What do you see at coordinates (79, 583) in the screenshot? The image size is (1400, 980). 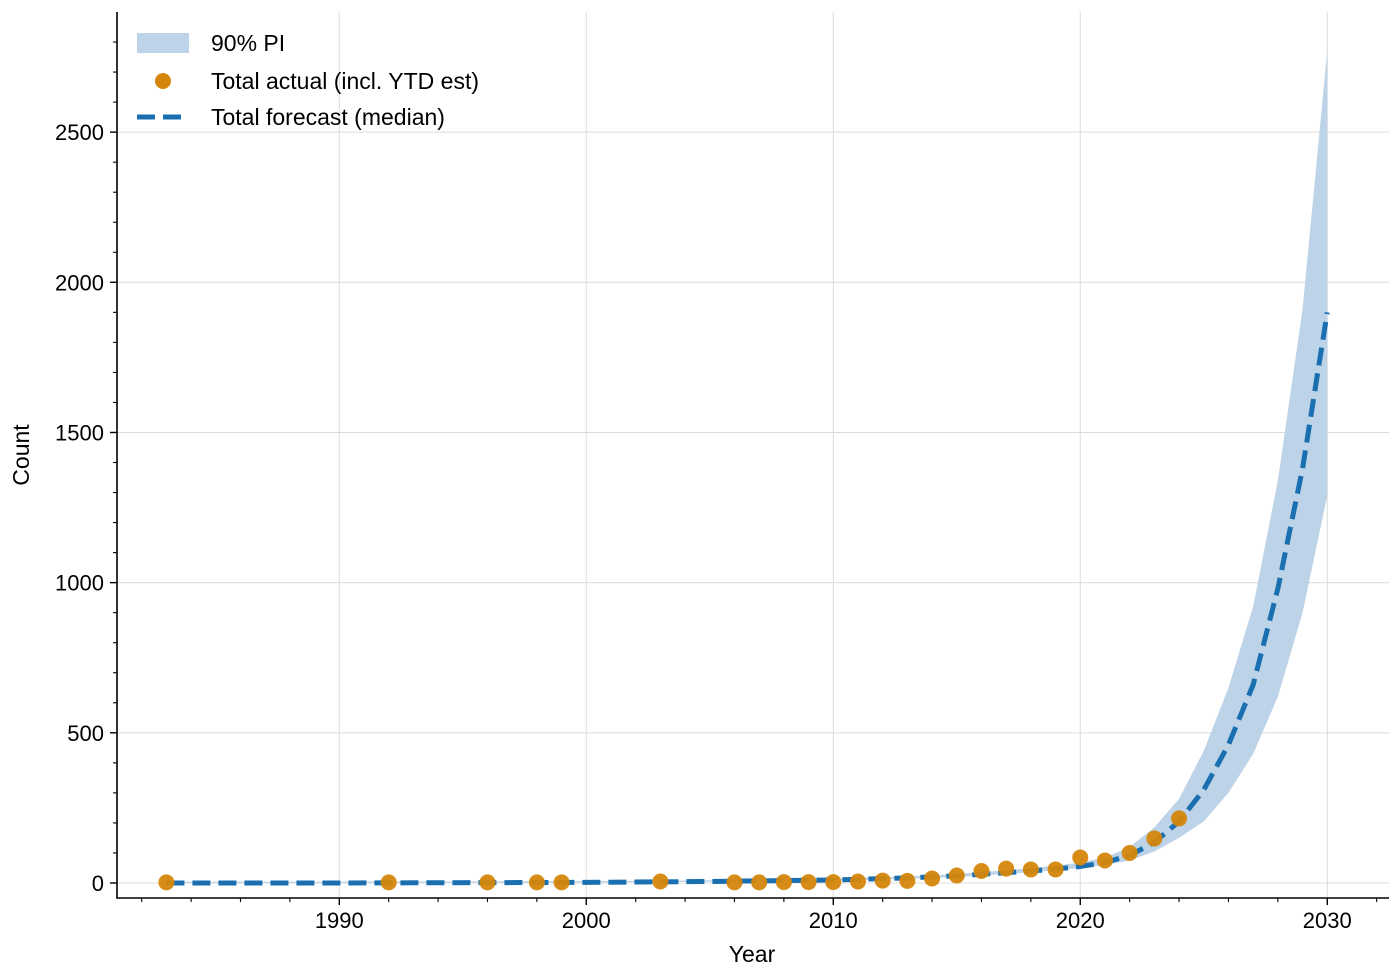 I see `y-tick-label: 1000` at bounding box center [79, 583].